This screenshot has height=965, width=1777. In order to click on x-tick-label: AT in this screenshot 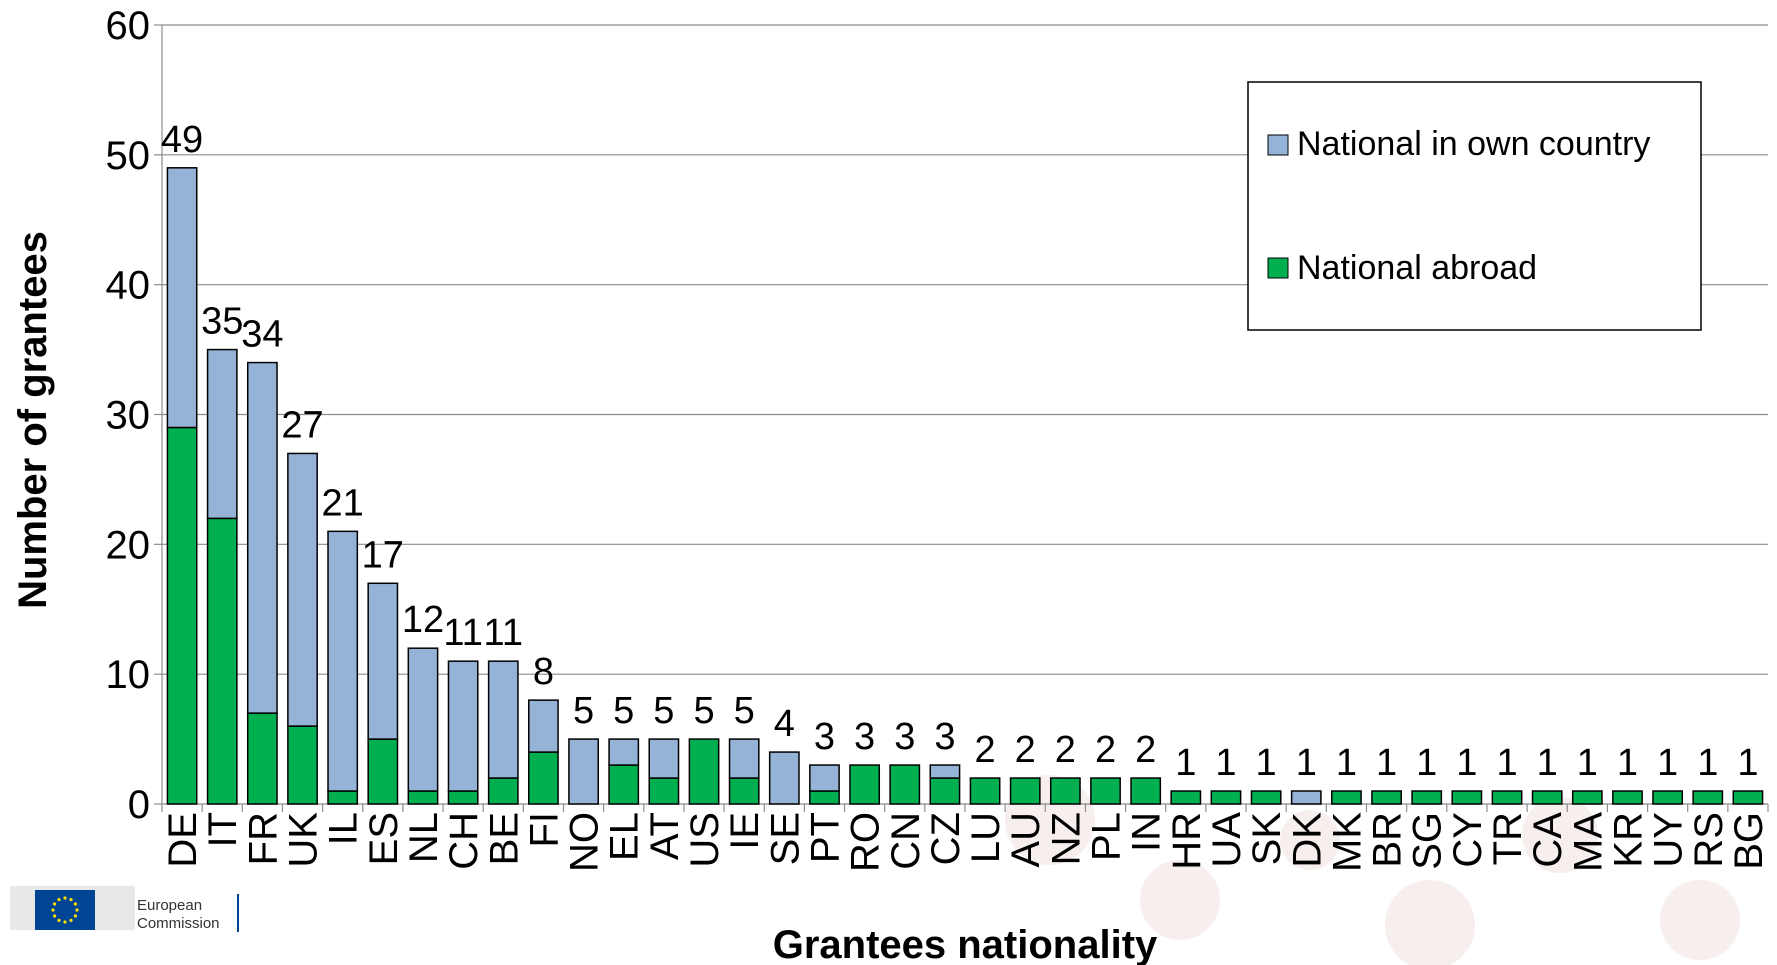, I will do `click(665, 836)`.